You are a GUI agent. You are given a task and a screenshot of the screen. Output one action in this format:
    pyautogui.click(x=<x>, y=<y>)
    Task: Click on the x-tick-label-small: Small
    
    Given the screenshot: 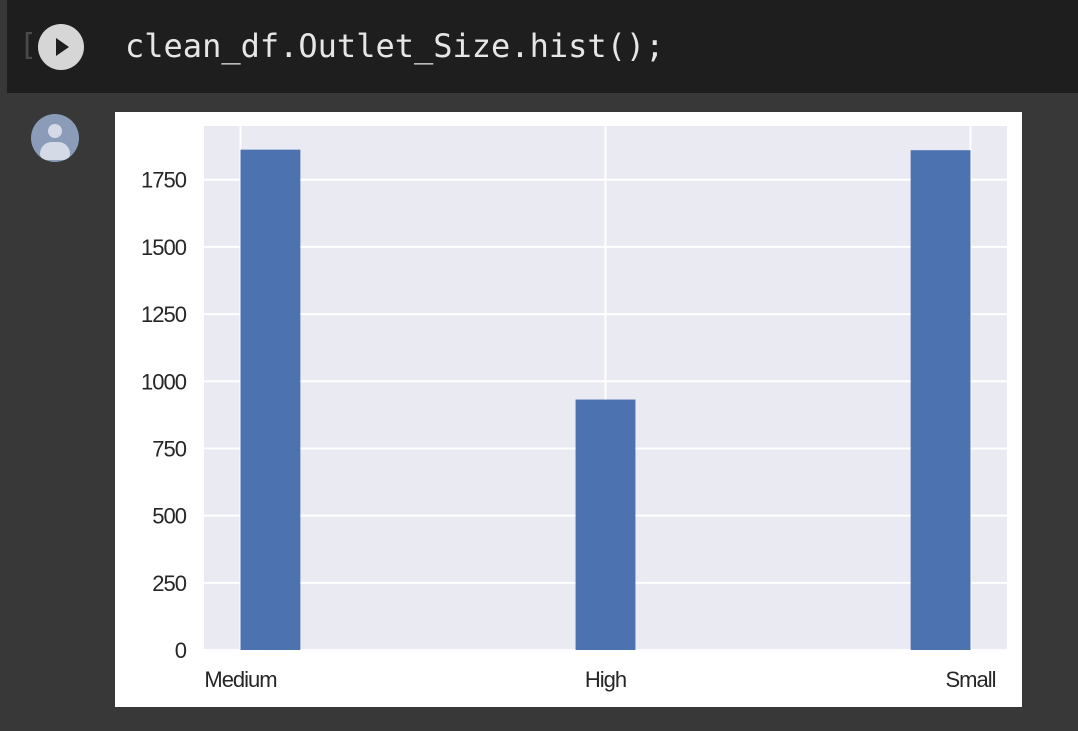 What is the action you would take?
    pyautogui.click(x=970, y=679)
    